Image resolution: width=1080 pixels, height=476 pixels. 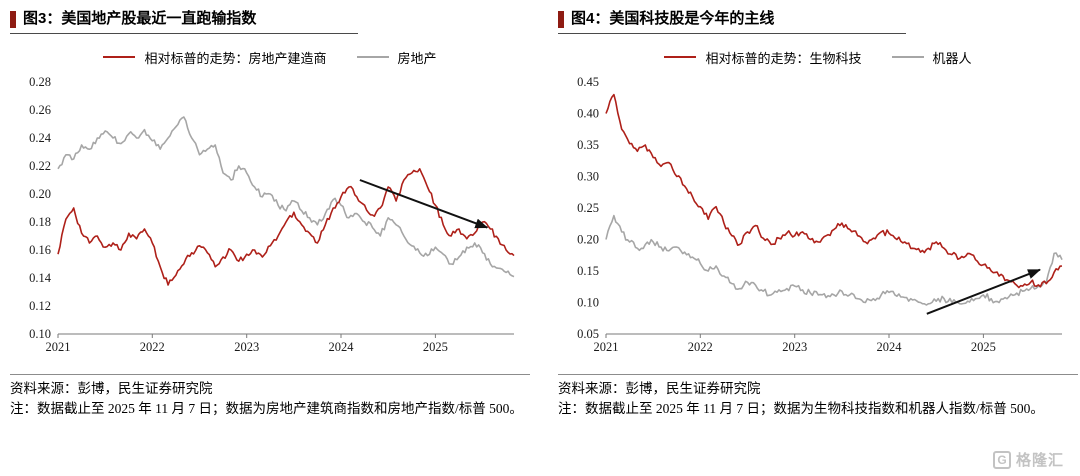 What do you see at coordinates (396, 57) in the screenshot?
I see `legend-item-realestate: 房地产` at bounding box center [396, 57].